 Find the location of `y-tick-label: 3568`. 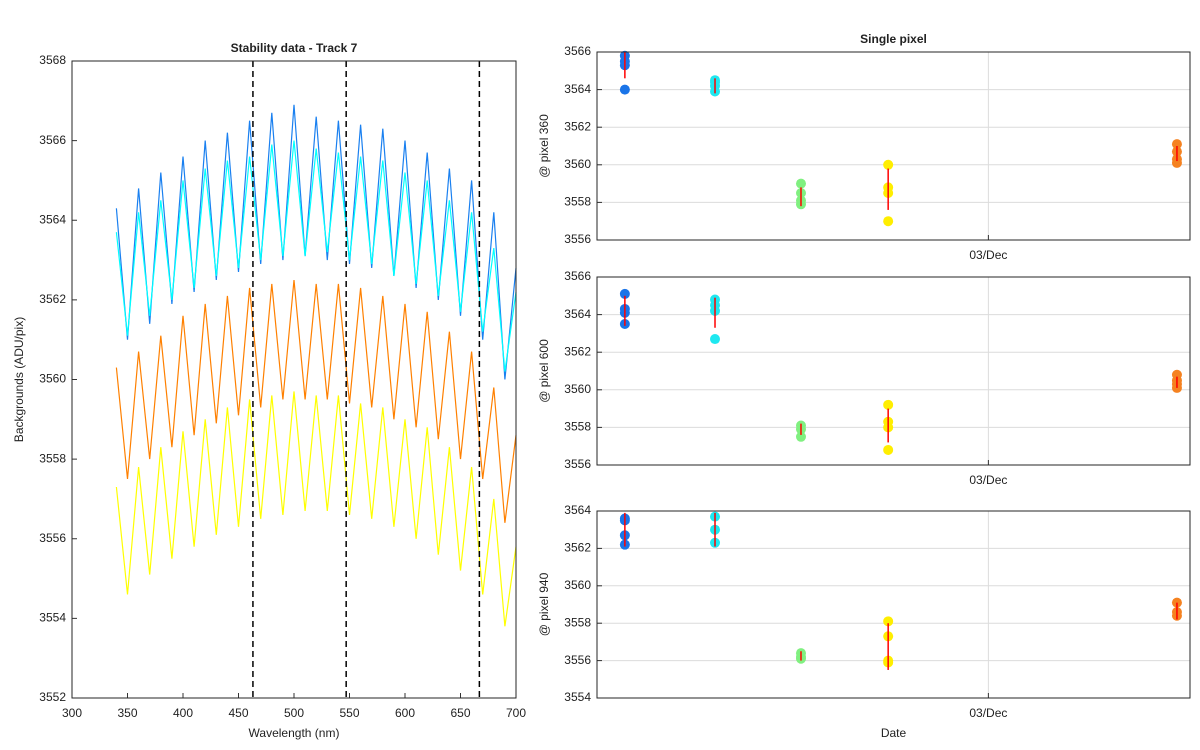

y-tick-label: 3568 is located at coordinates (52, 60).